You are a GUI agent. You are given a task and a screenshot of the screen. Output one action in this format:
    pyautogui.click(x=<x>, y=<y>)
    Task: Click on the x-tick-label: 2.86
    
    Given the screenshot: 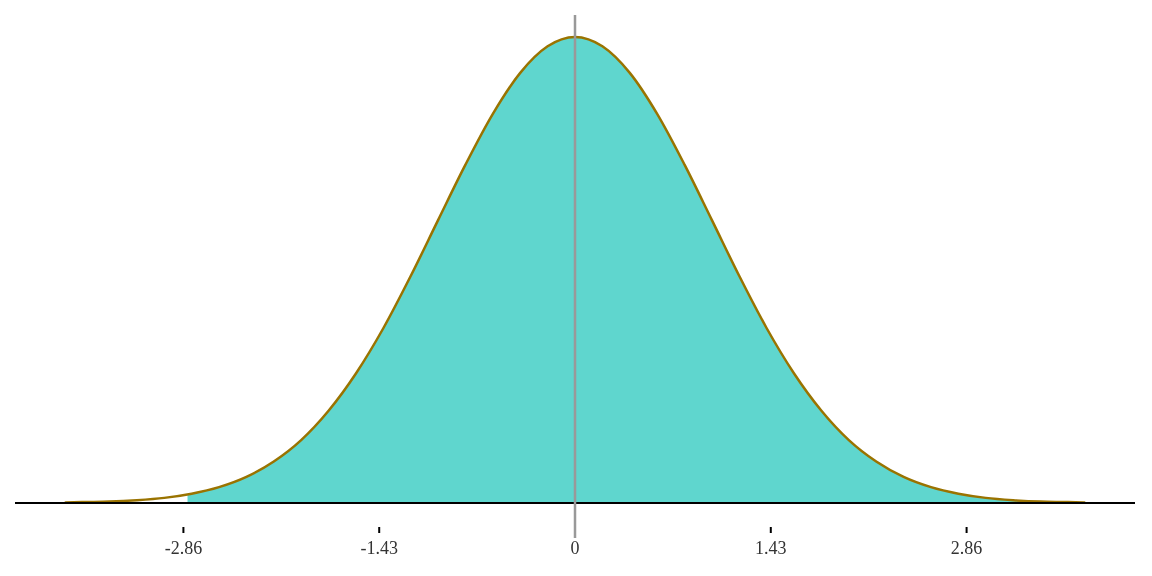 What is the action you would take?
    pyautogui.click(x=966, y=548)
    